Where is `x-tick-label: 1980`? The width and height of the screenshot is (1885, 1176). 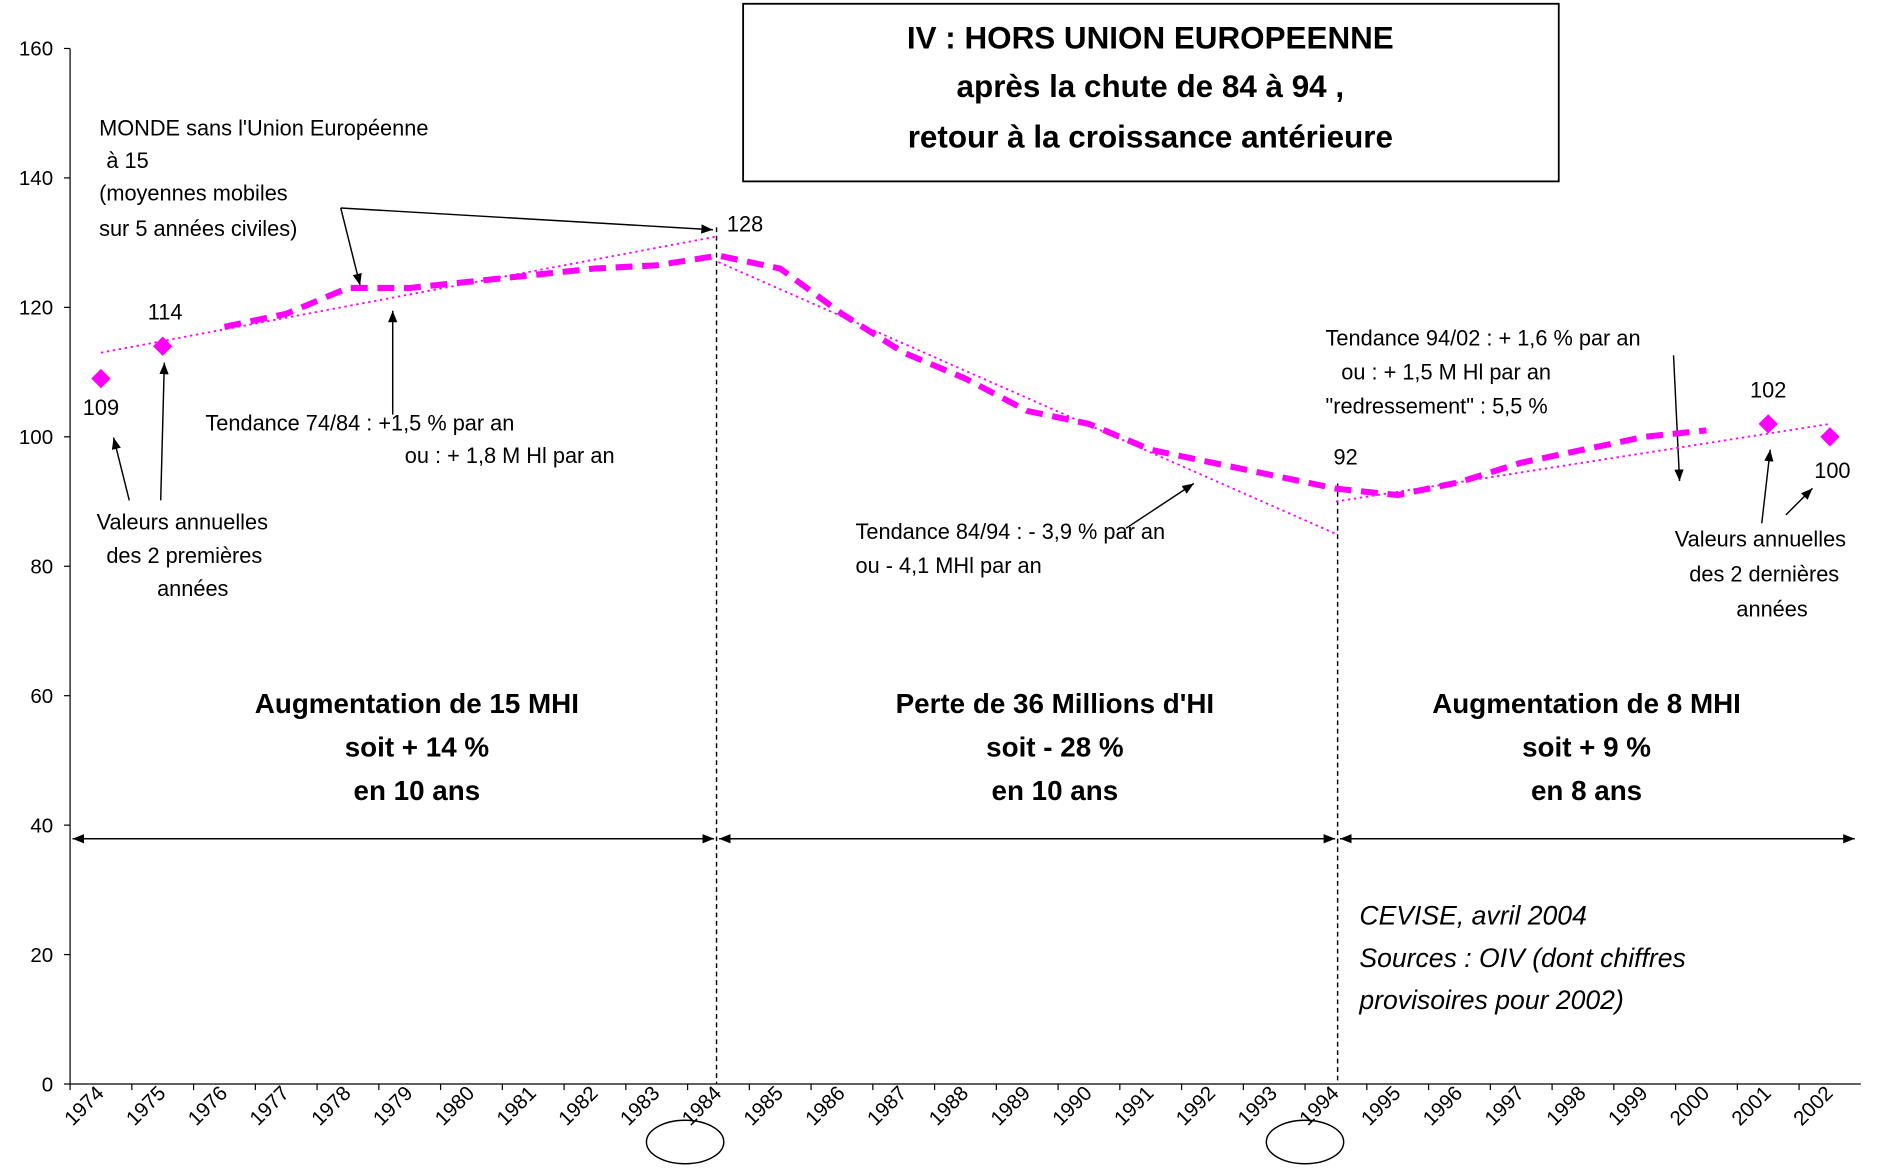
x-tick-label: 1980 is located at coordinates (454, 1106).